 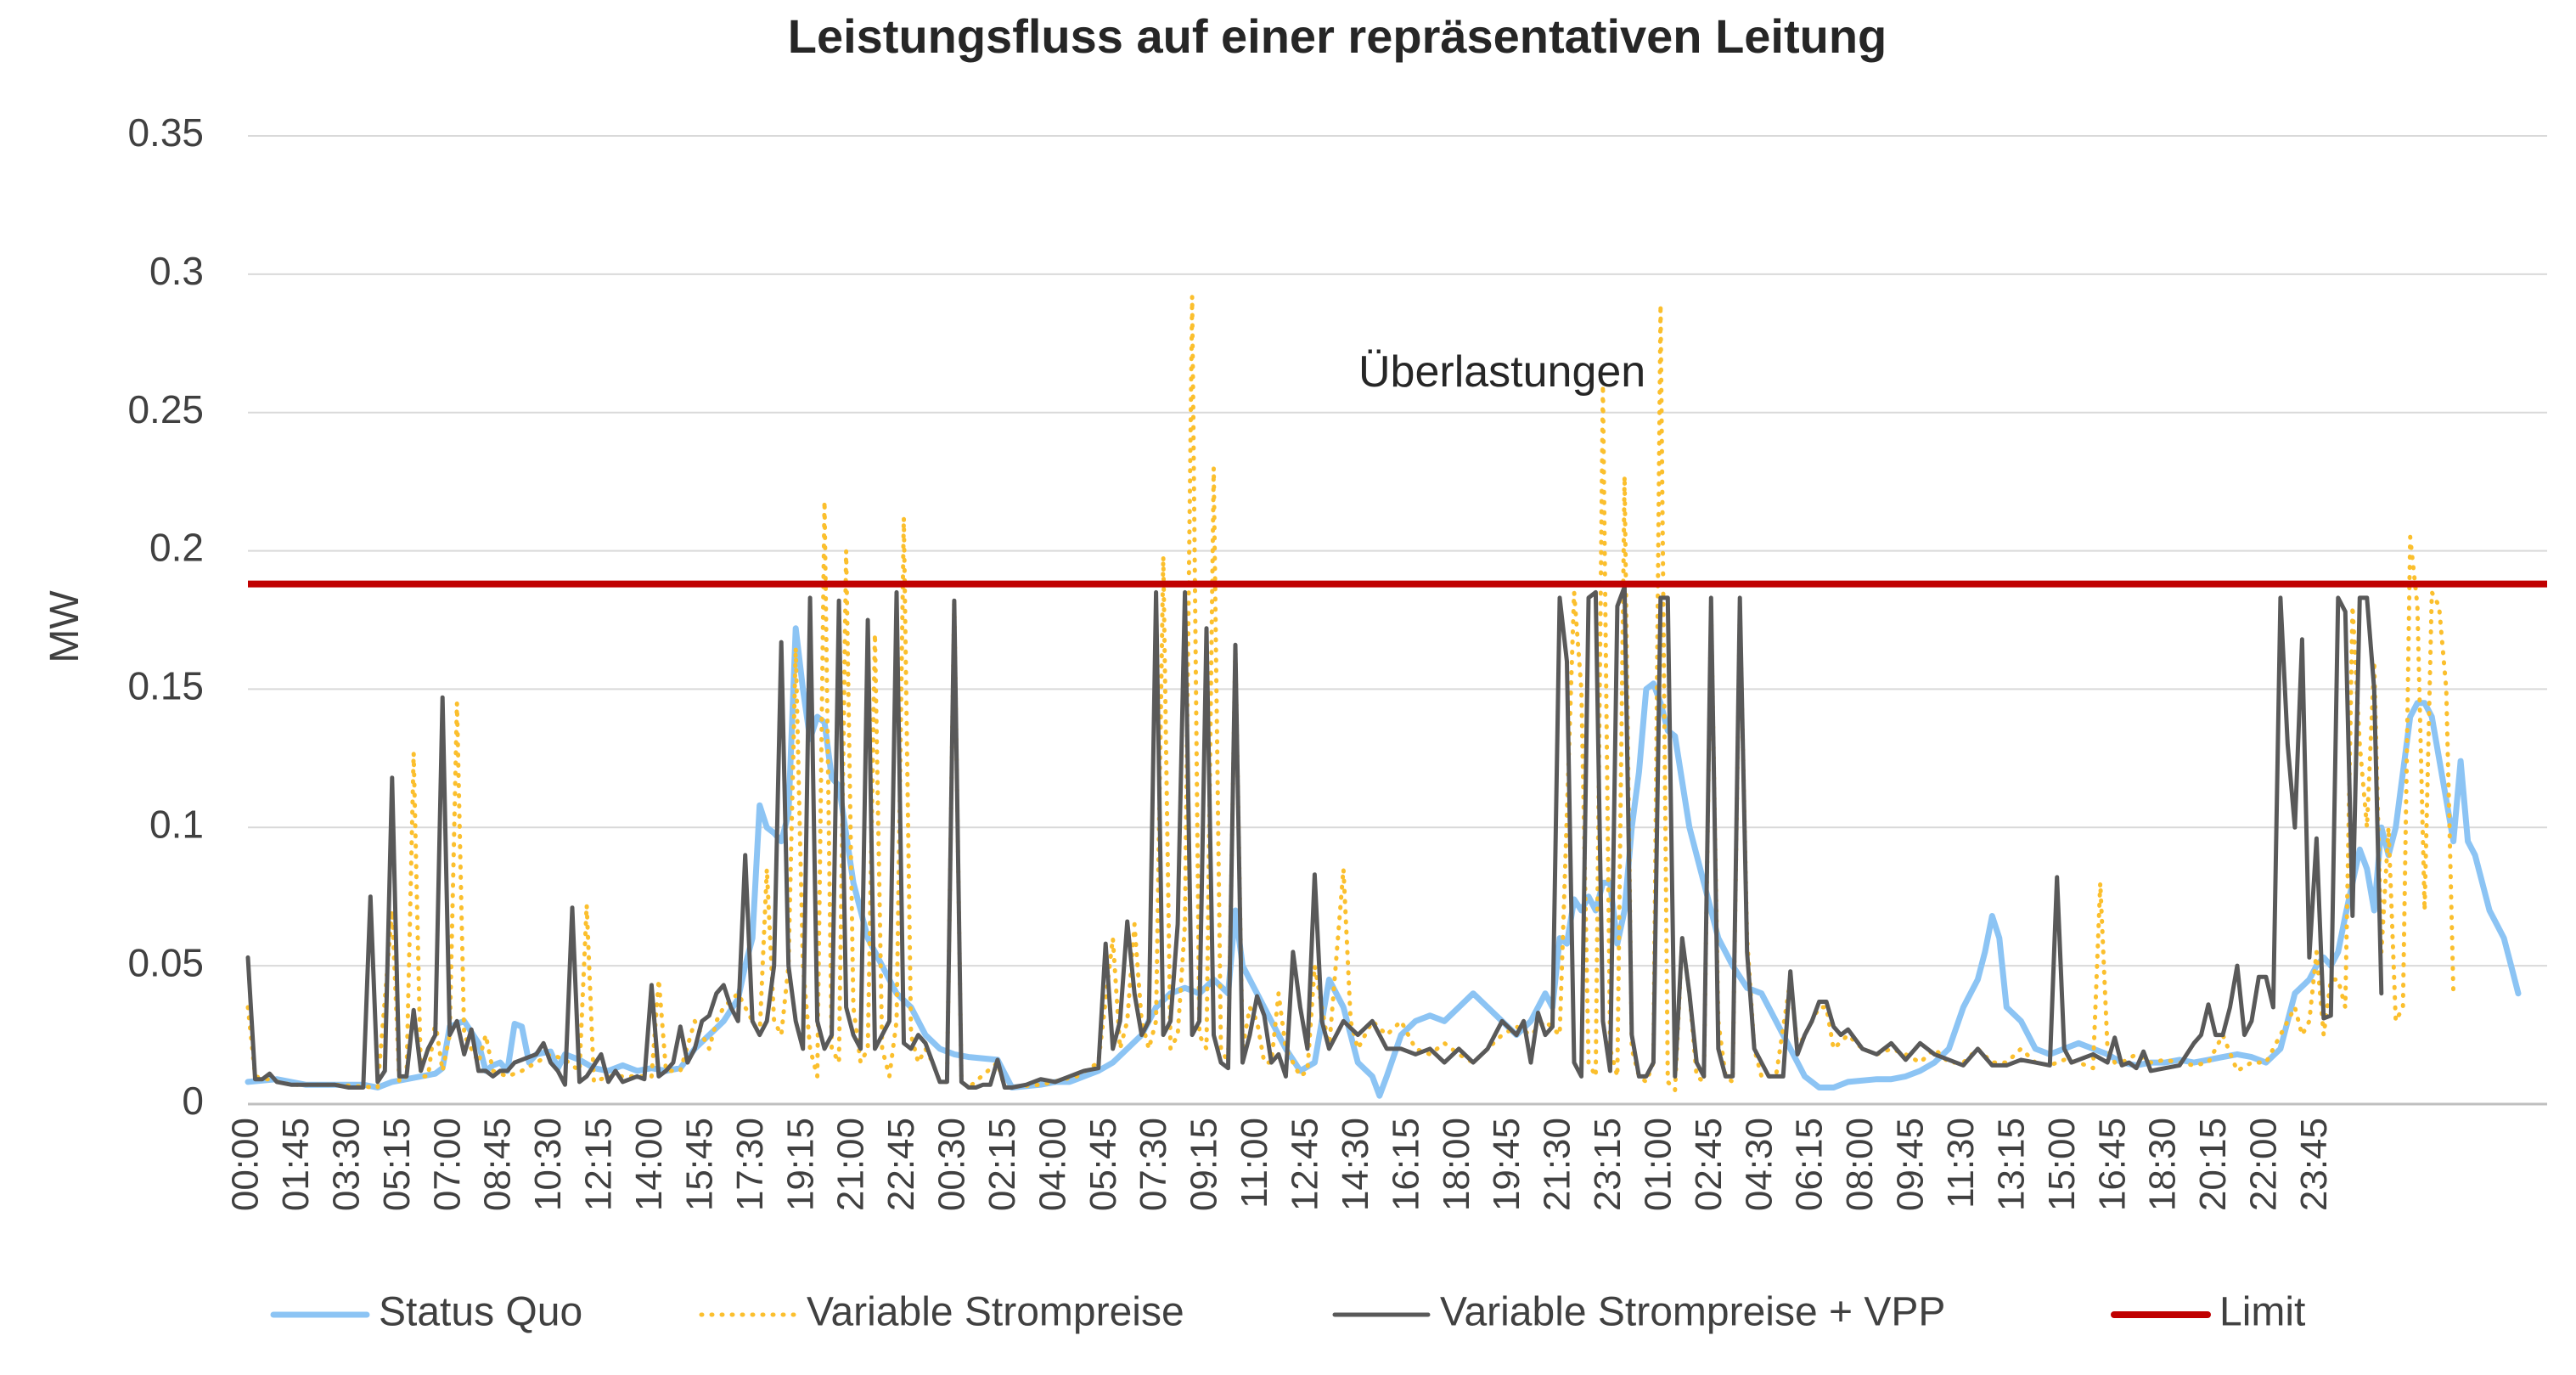 What do you see at coordinates (1759, 1164) in the screenshot?
I see `x-tick-label: 04:30` at bounding box center [1759, 1164].